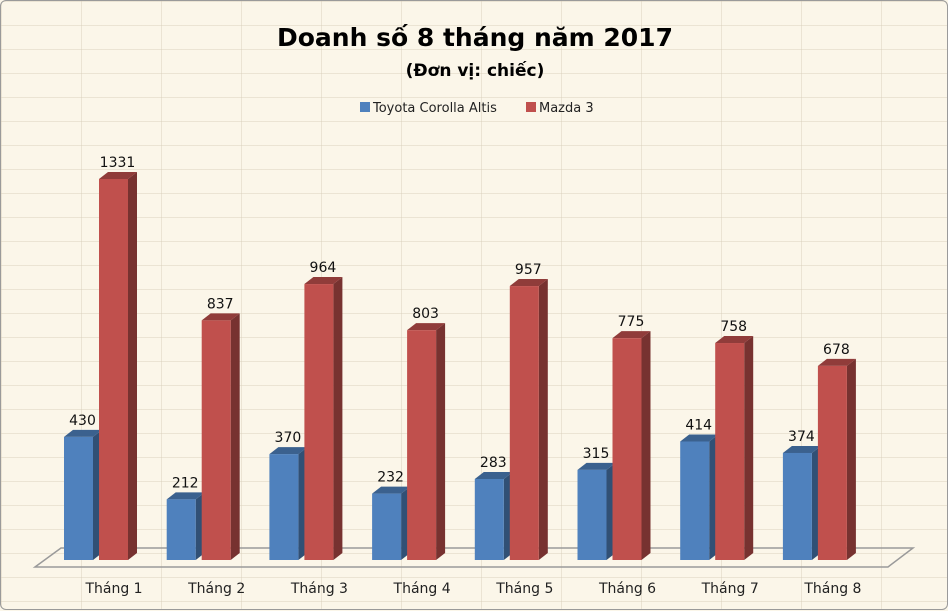 The height and width of the screenshot is (611, 948). What do you see at coordinates (596, 454) in the screenshot?
I see `data-label-toyota: 315` at bounding box center [596, 454].